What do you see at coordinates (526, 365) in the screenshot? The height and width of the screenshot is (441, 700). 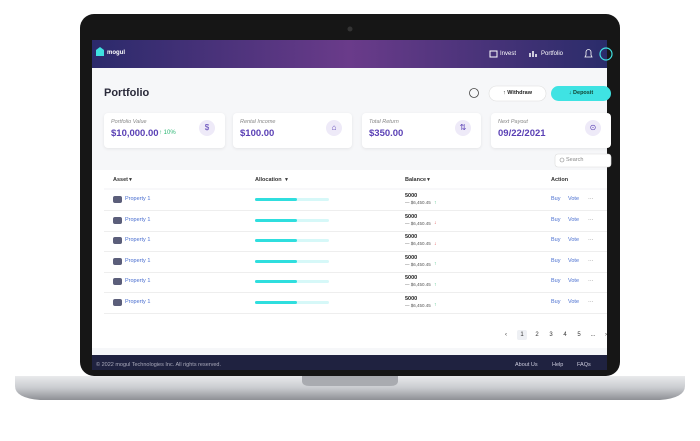 I see `footer-link: About Us` at bounding box center [526, 365].